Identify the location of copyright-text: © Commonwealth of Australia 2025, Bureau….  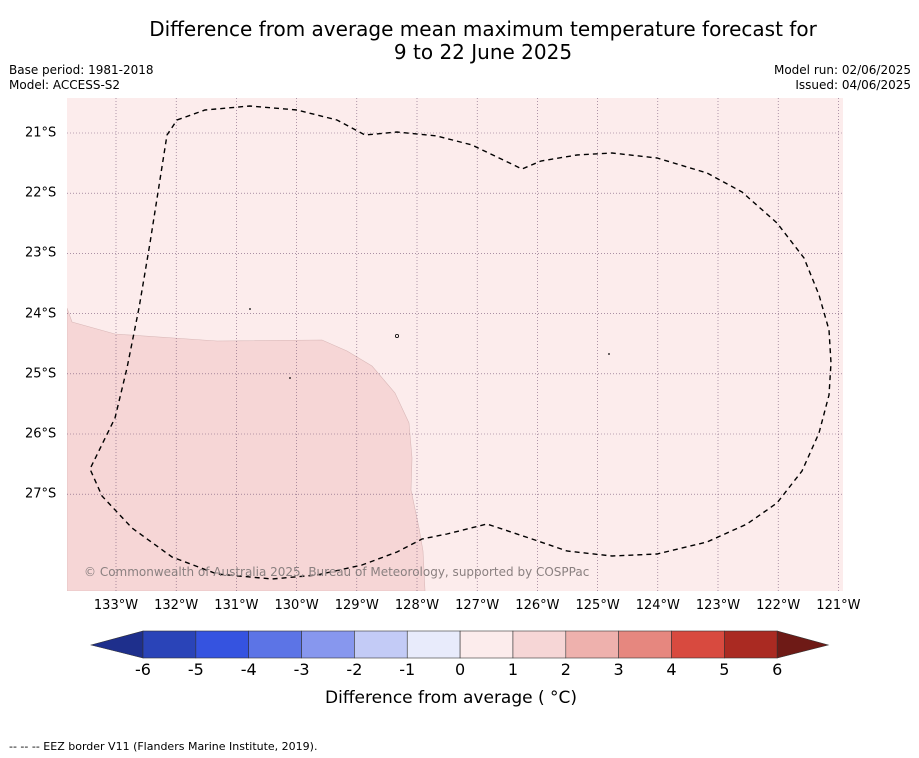
(337, 572).